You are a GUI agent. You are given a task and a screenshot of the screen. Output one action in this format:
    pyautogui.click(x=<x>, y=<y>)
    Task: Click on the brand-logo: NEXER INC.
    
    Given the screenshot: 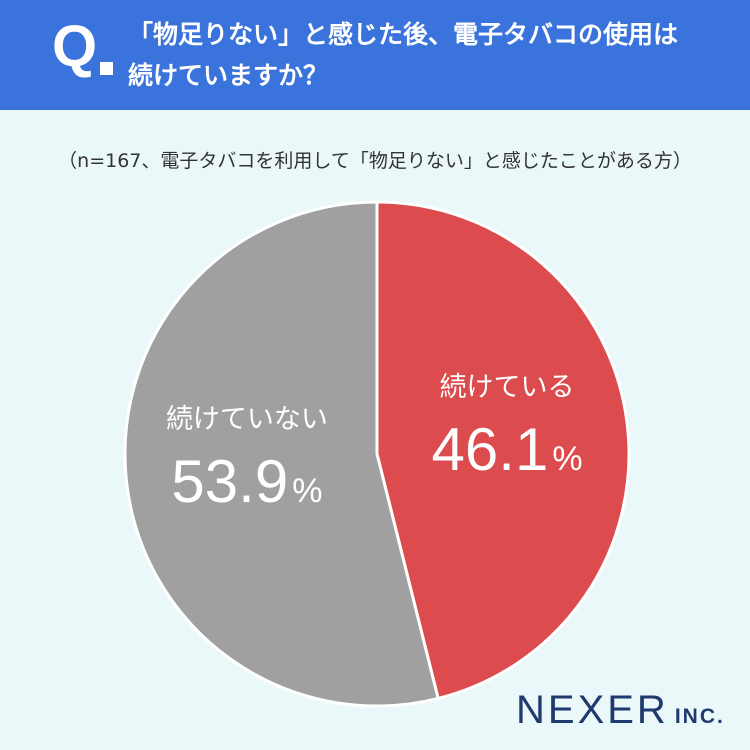 What is the action you would take?
    pyautogui.click(x=620, y=710)
    